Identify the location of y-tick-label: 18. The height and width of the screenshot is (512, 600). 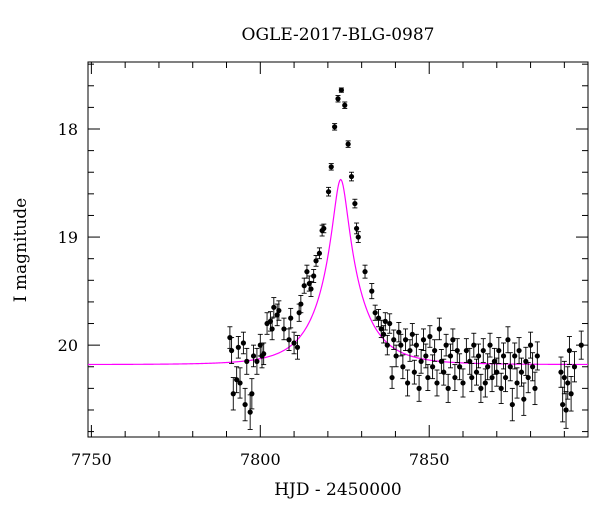
(68, 129).